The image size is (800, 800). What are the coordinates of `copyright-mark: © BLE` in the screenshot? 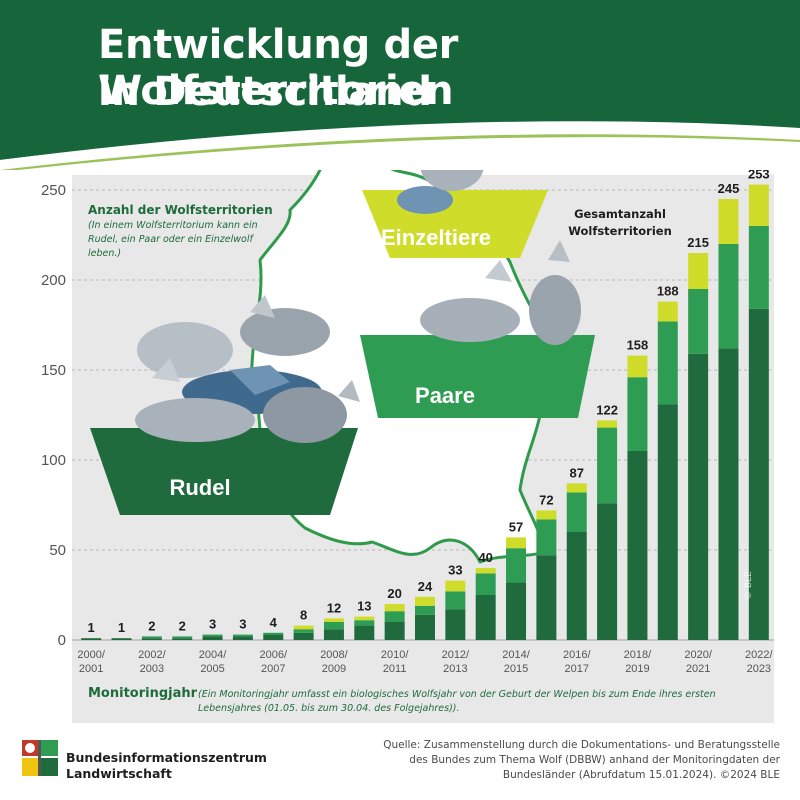 It's located at (749, 585).